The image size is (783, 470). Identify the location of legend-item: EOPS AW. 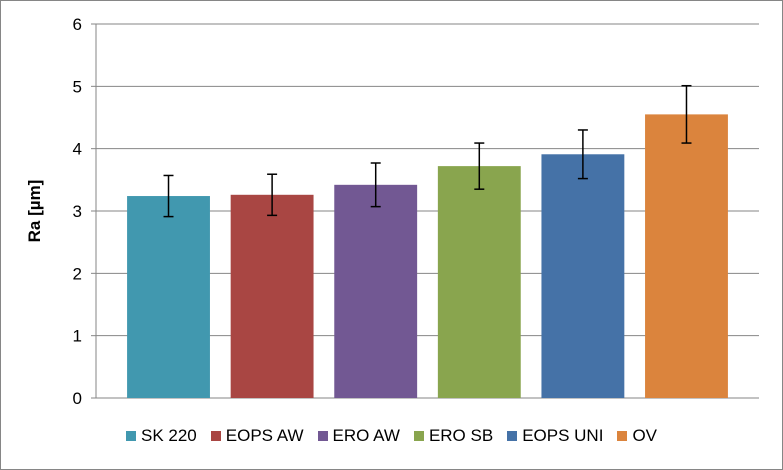
(257, 436).